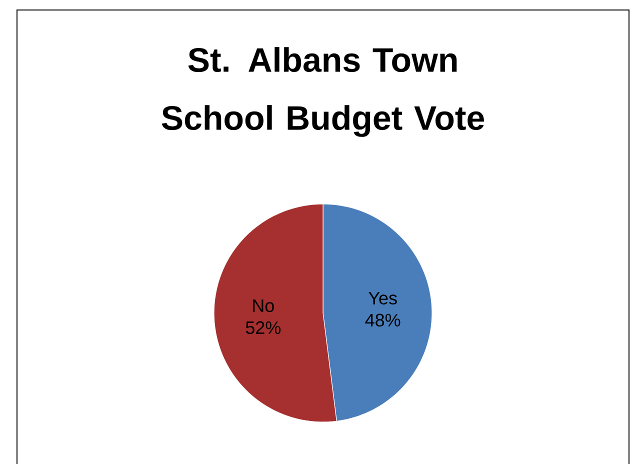 This screenshot has width=631, height=464. What do you see at coordinates (263, 305) in the screenshot?
I see `slice-label: No` at bounding box center [263, 305].